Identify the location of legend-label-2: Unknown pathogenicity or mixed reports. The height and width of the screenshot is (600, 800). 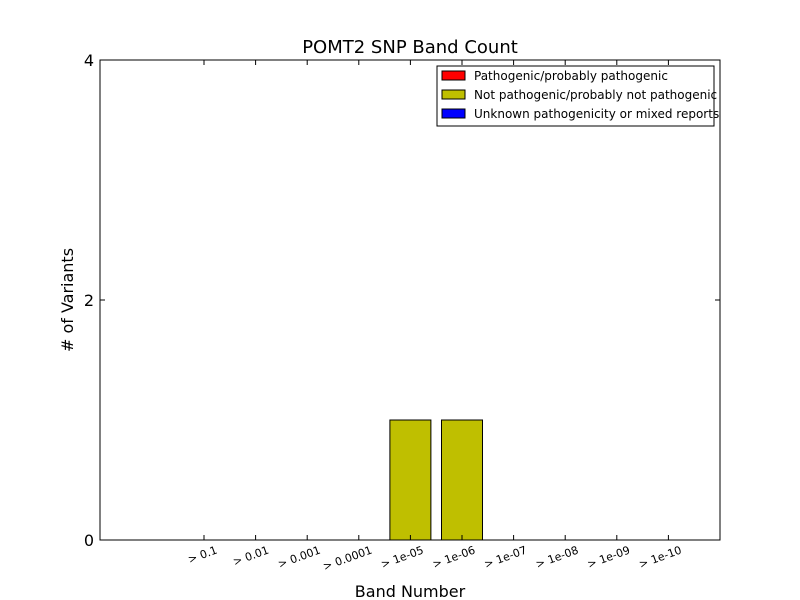
(596, 114).